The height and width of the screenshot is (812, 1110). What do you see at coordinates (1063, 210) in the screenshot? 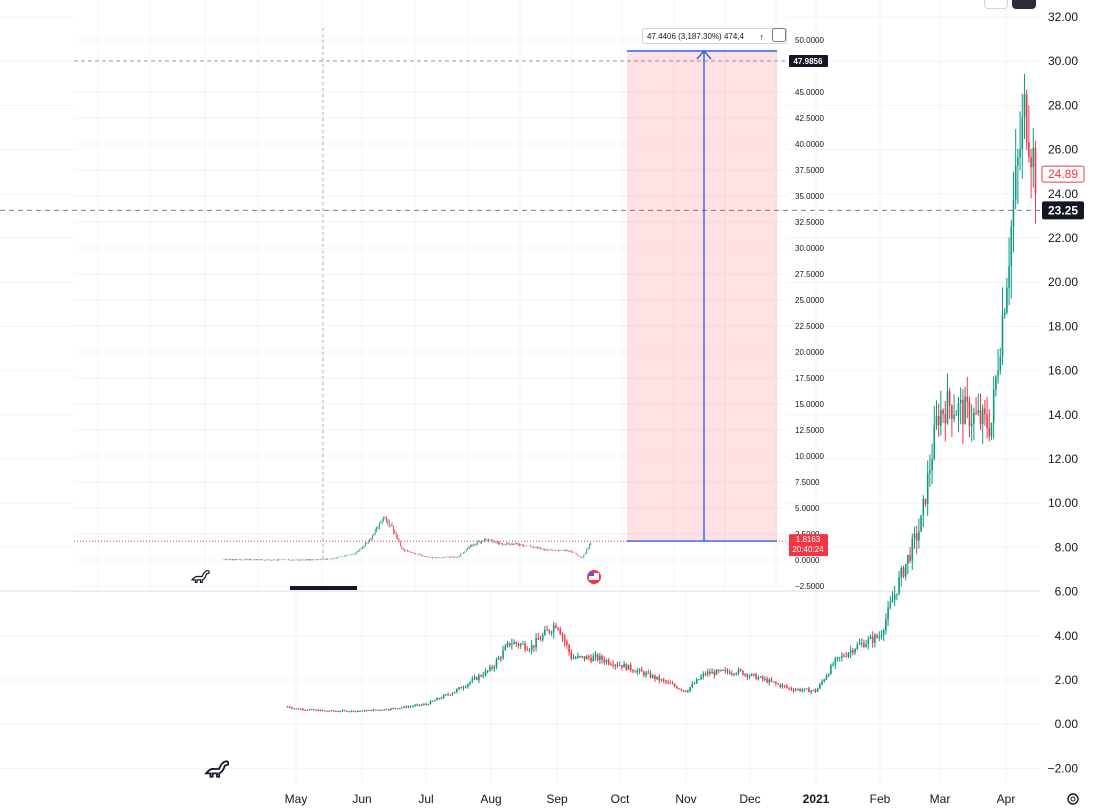
I see `crosshair-price-badge-text: 23.25` at bounding box center [1063, 210].